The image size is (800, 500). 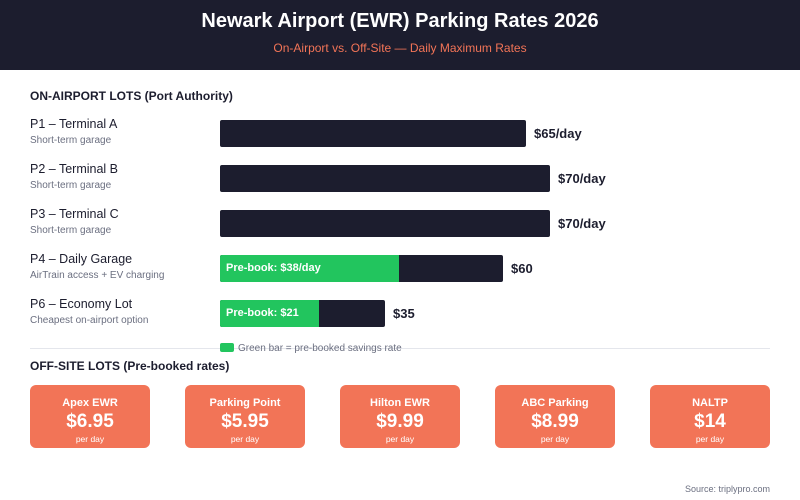 I want to click on offsite-card: Apex EWR $6.95 per day, so click(x=90, y=416).